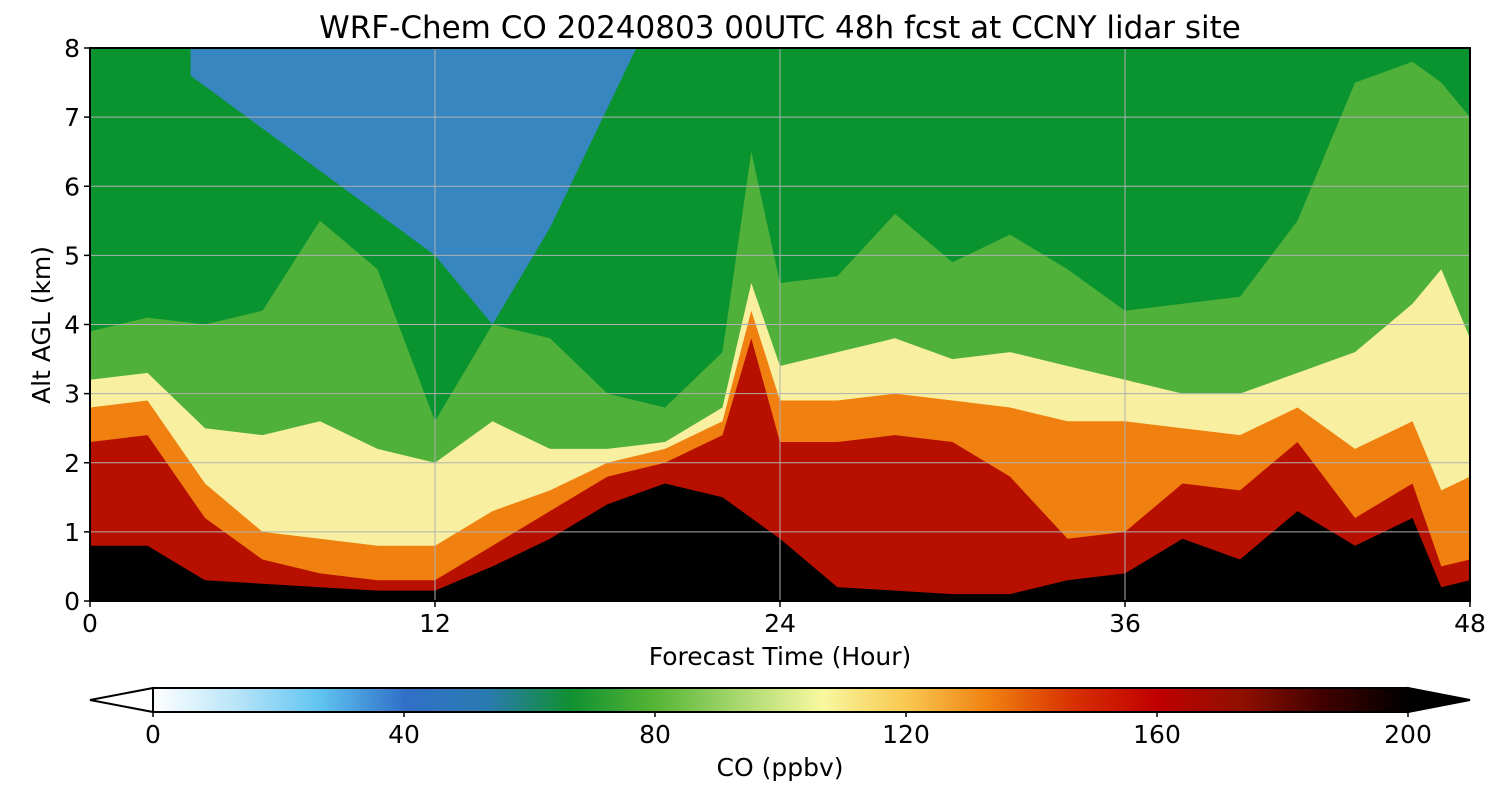 This screenshot has height=800, width=1500. Describe the element at coordinates (1125, 623) in the screenshot. I see `x-tick-label: 36` at that location.